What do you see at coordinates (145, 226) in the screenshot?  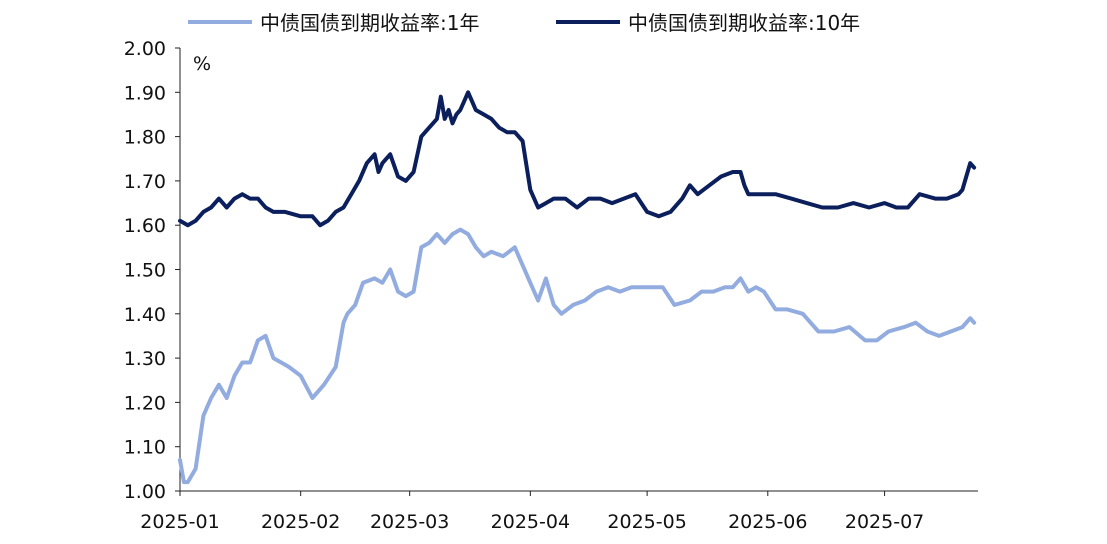 I see `y-tick-label: 1.60` at bounding box center [145, 226].